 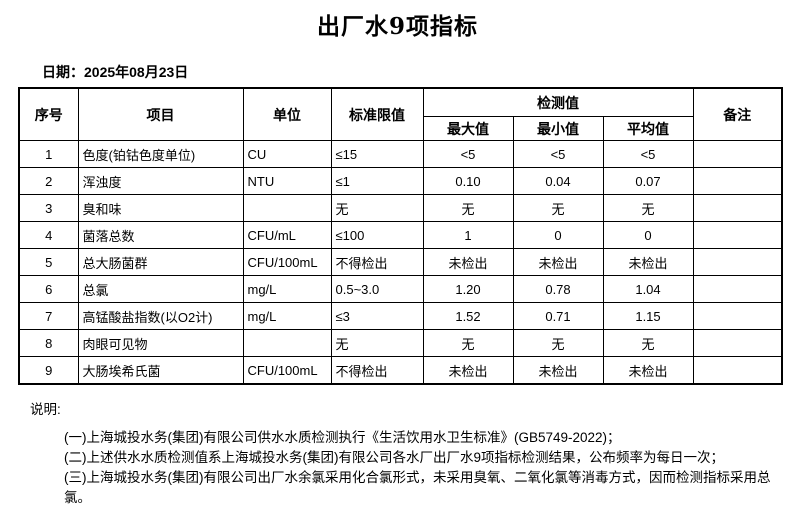 I want to click on cell-min: 0, so click(x=558, y=235).